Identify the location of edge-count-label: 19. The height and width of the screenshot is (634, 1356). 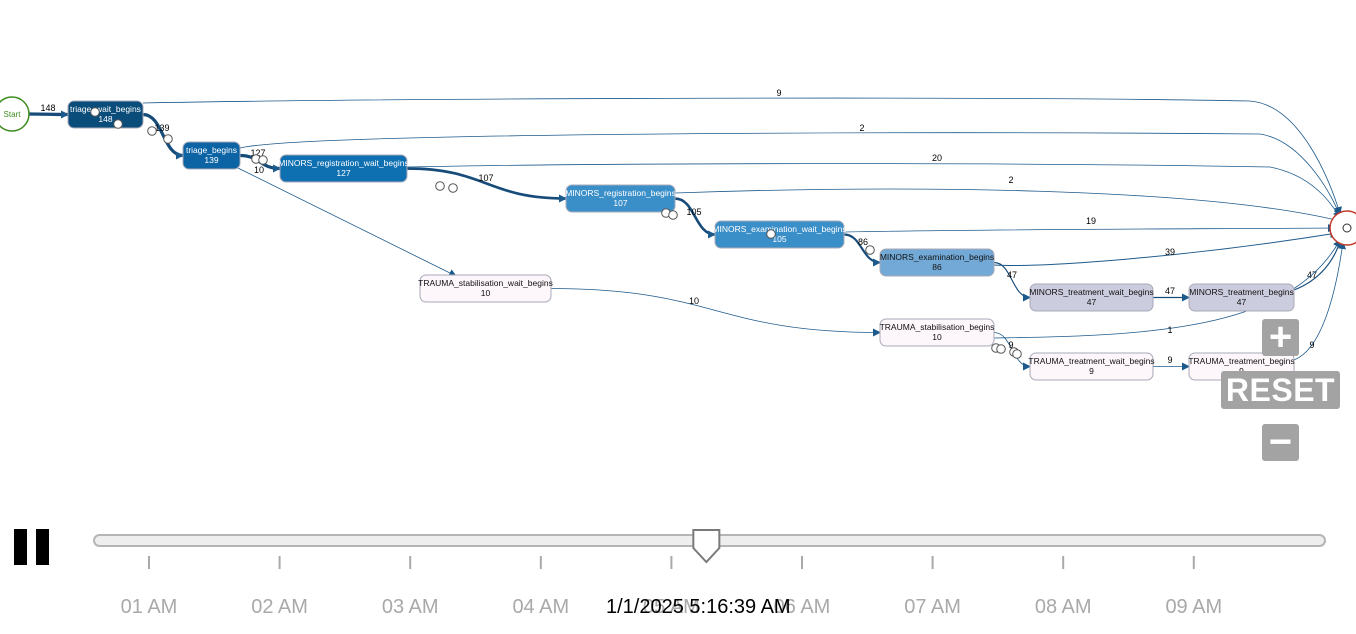
(1091, 221).